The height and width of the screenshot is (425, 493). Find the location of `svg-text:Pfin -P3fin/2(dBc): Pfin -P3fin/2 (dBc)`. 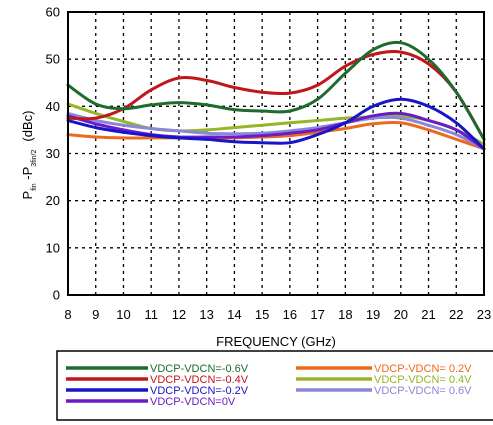

svg-text:Pfin -P3fin/2(dBc): Pfin -P3fin/2 (dBc) is located at coordinates (29, 155).